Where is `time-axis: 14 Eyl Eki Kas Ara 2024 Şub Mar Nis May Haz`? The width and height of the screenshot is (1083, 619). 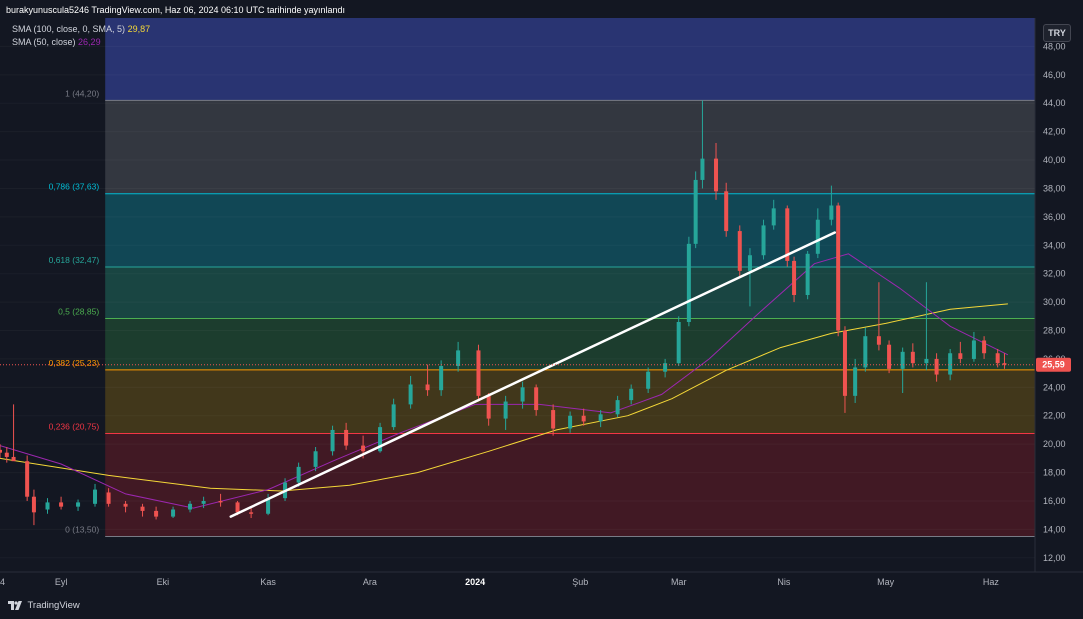
time-axis: 14 Eyl Eki Kas Ara 2024 Şub Mar Nis May Haz is located at coordinates (499, 582).